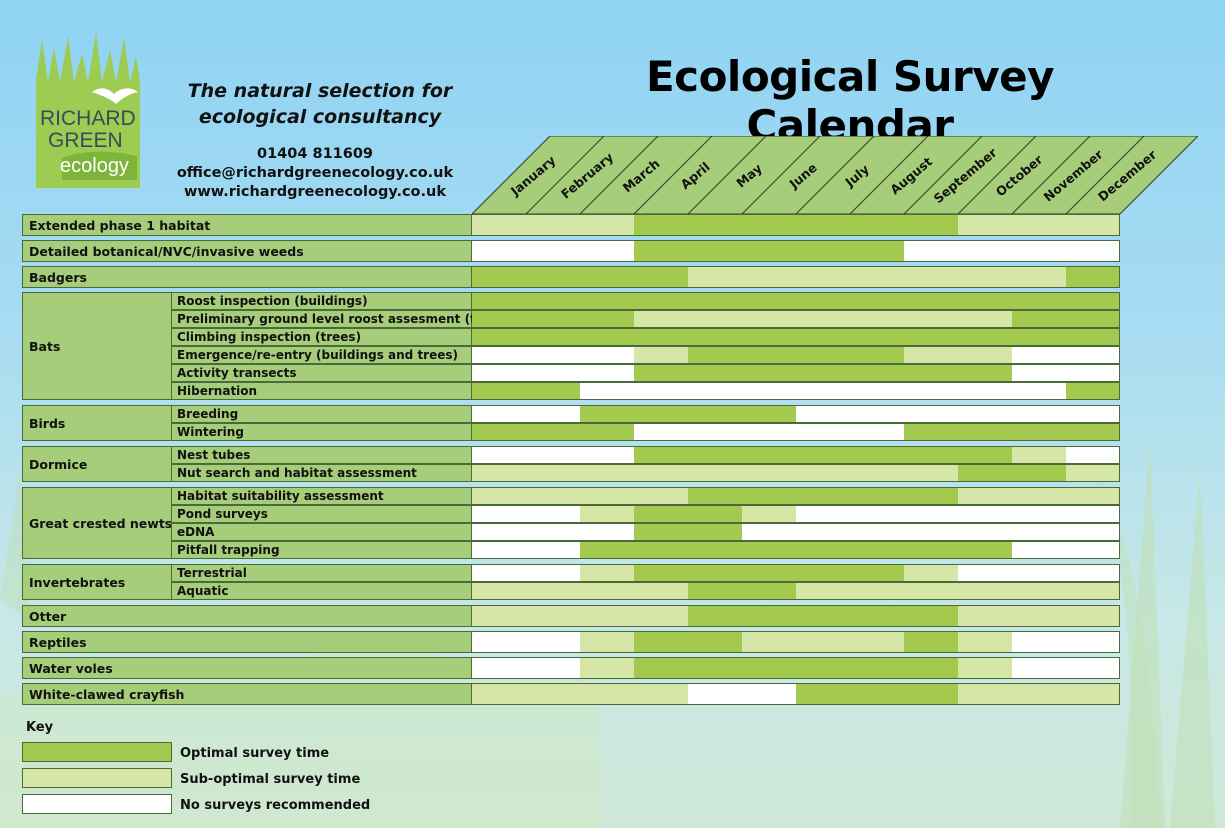 Image resolution: width=1225 pixels, height=828 pixels. I want to click on subrow-label: Pond surveys, so click(321, 514).